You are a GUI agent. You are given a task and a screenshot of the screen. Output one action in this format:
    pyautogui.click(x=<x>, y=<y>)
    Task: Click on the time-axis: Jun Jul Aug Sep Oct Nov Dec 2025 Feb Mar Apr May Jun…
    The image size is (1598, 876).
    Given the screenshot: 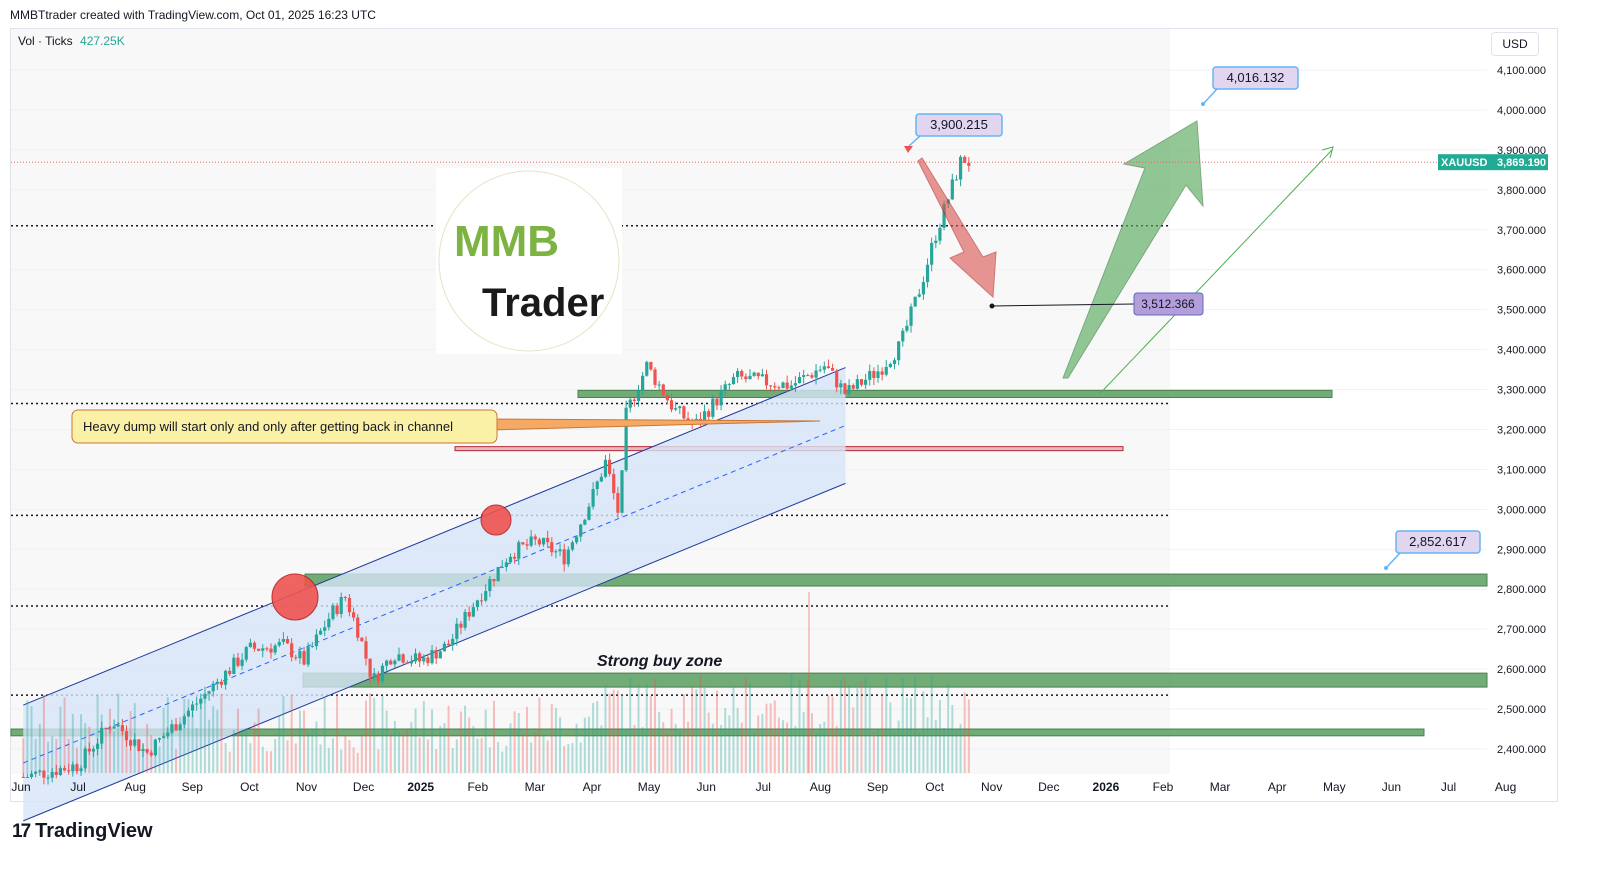 What is the action you would take?
    pyautogui.click(x=763, y=787)
    